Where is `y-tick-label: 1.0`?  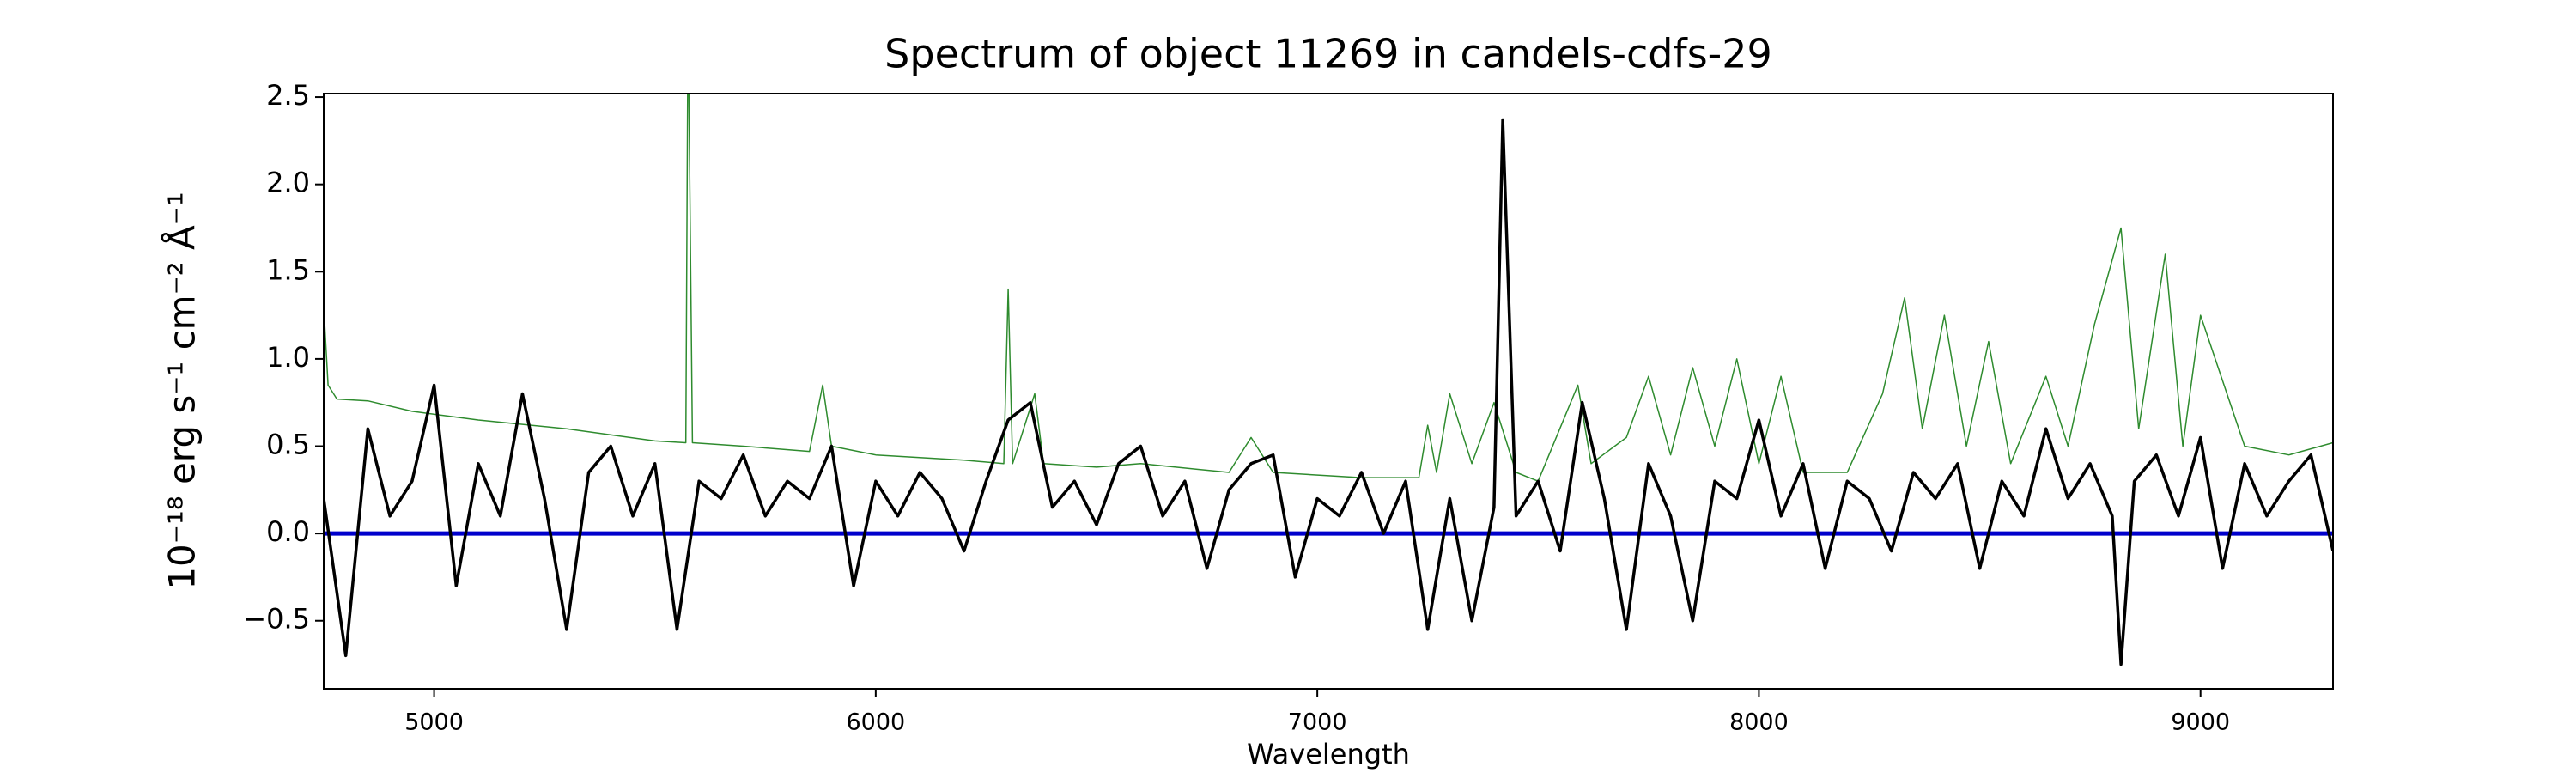 y-tick-label: 1.0 is located at coordinates (288, 357).